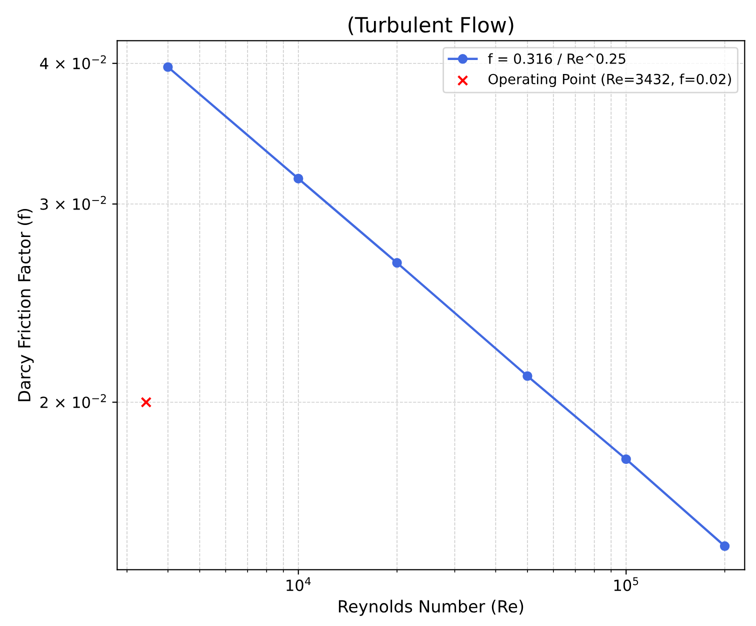 This screenshot has width=756, height=626. Describe the element at coordinates (73, 401) in the screenshot. I see `y-tick-label: 2 × 10$^{−2}$` at that location.